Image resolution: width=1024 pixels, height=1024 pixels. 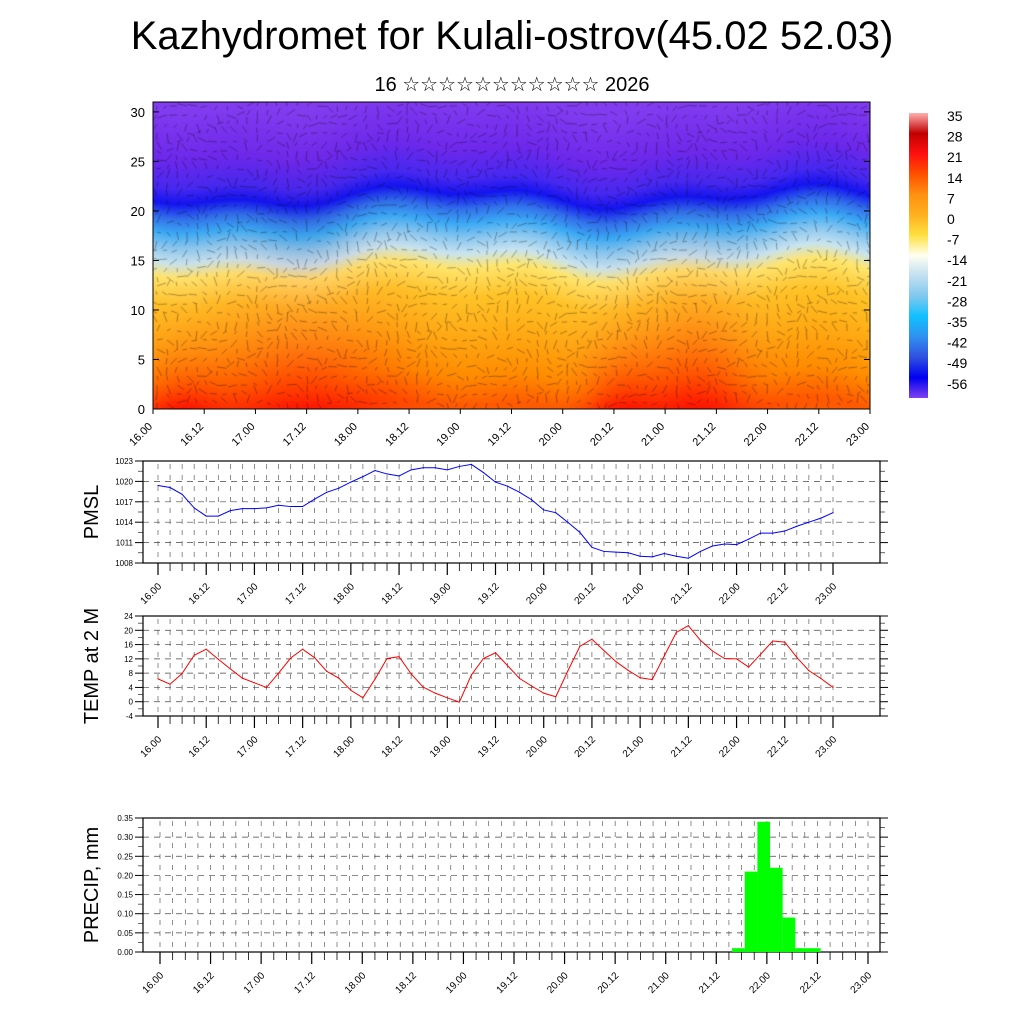 I want to click on colorbar-label: -28, so click(x=957, y=301).